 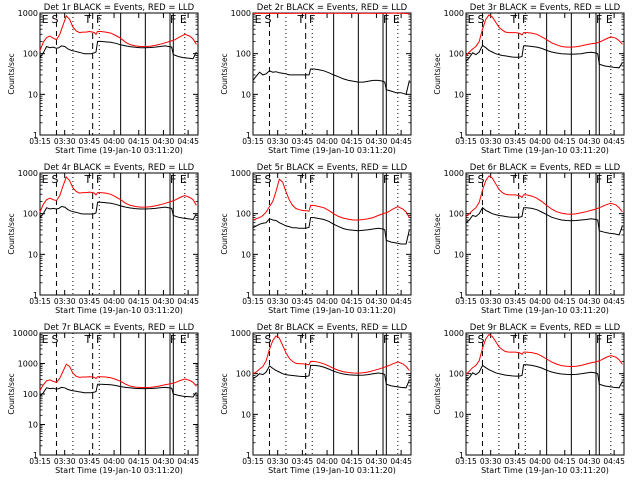 What do you see at coordinates (139, 301) in the screenshot?
I see `panel-4-xtick-label: 04:15` at bounding box center [139, 301].